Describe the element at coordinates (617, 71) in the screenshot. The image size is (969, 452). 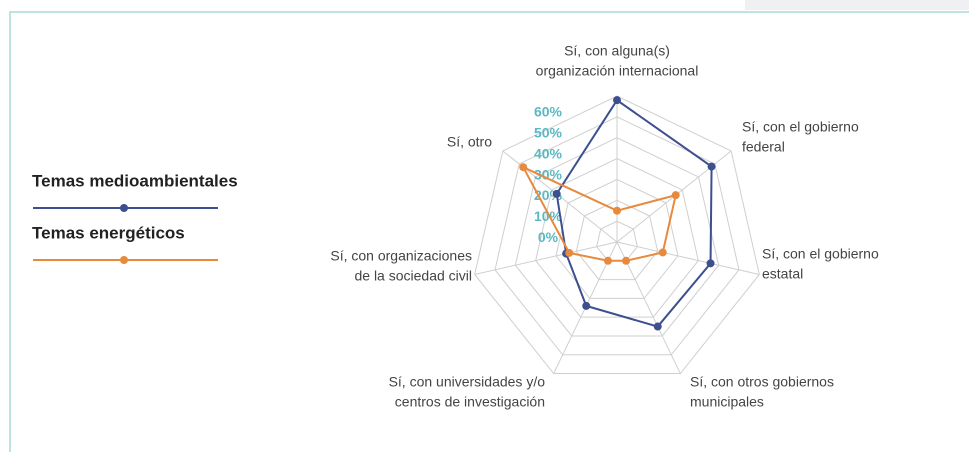
I see `category-label: organización internacional` at that location.